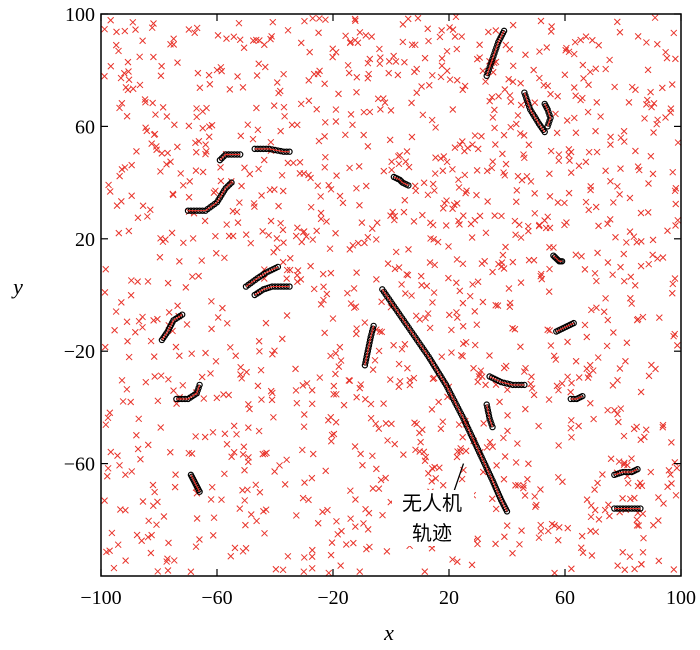 The height and width of the screenshot is (650, 700). What do you see at coordinates (85, 240) in the screenshot?
I see `y-tick-label: 20` at bounding box center [85, 240].